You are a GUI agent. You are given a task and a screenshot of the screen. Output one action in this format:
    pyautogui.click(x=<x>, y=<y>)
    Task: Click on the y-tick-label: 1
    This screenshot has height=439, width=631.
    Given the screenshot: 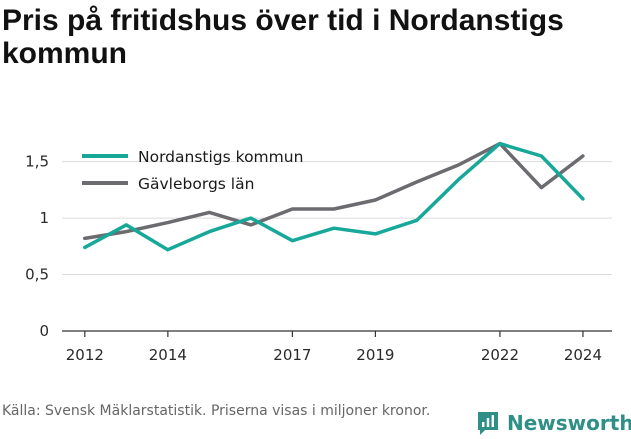 What is the action you would take?
    pyautogui.click(x=44, y=218)
    